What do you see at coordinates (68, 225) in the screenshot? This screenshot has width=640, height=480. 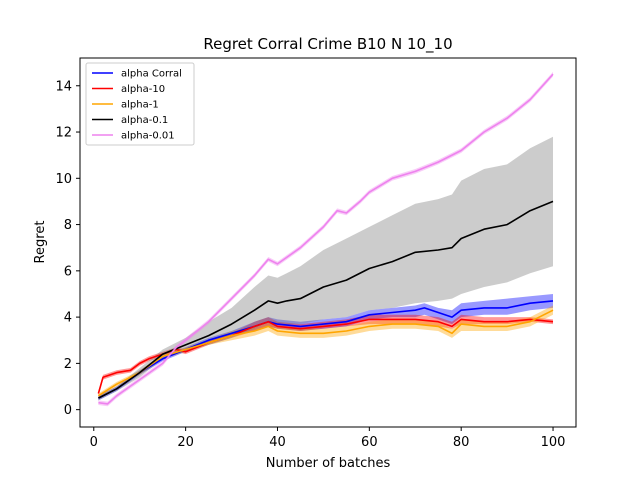 I see `y-tick-label: 8` at bounding box center [68, 225].